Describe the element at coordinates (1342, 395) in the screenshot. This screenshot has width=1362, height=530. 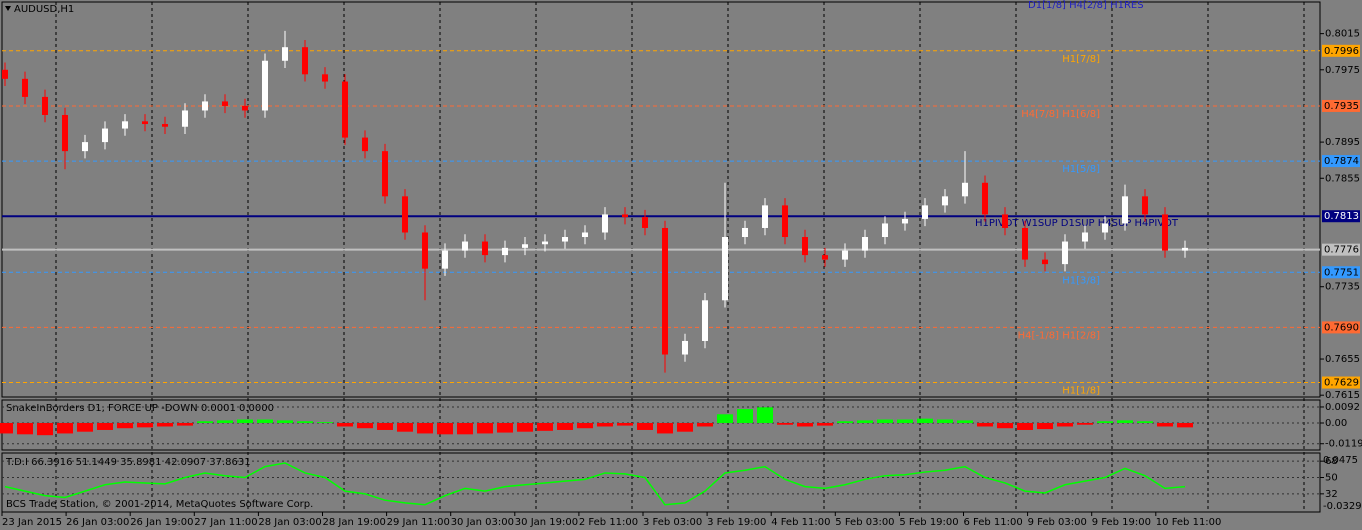
I see `y-tick-label: 0.7615` at that location.